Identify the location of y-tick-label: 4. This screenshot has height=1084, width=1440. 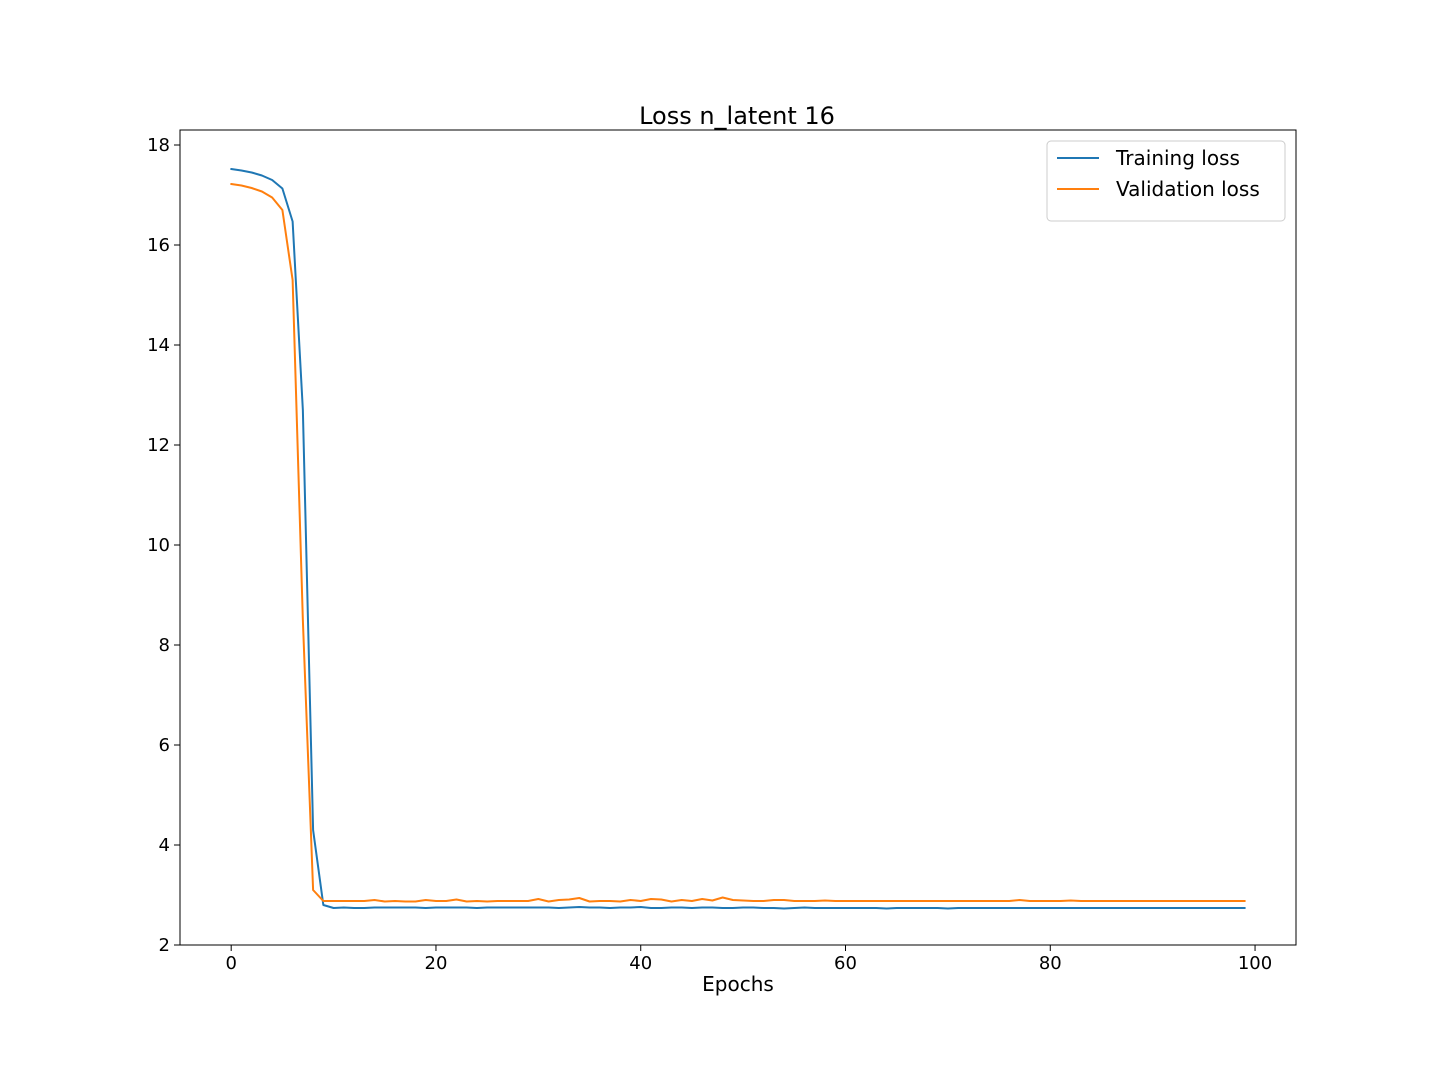
(164, 845).